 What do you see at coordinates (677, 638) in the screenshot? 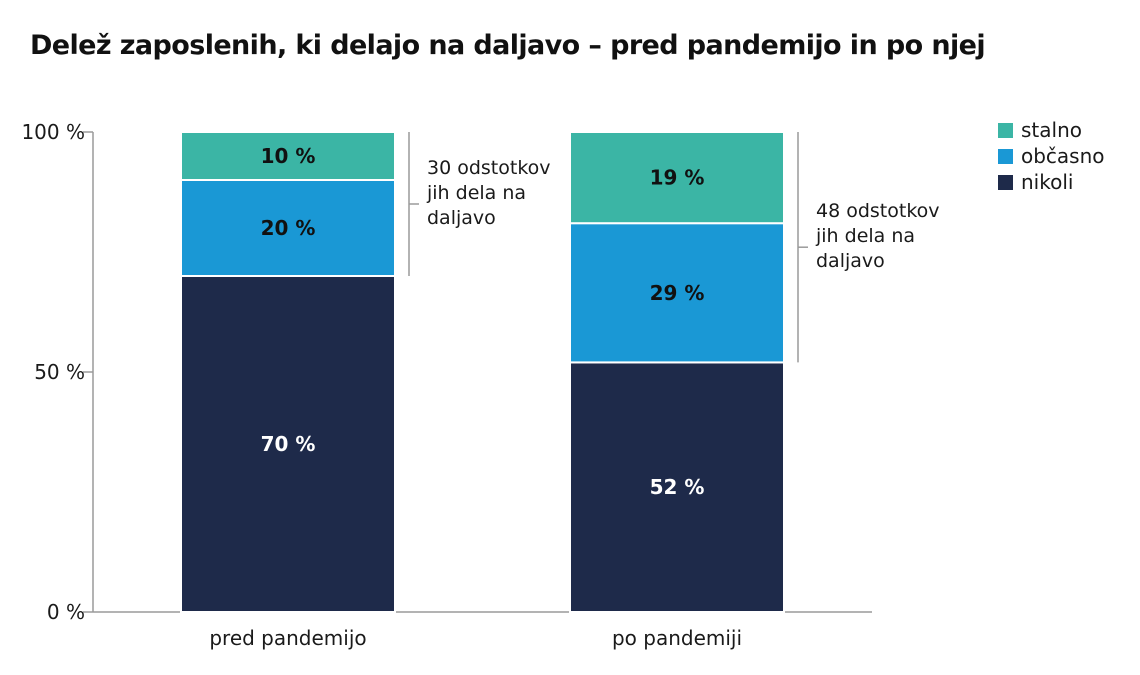
I see `x-tick-label: po pandemiji` at bounding box center [677, 638].